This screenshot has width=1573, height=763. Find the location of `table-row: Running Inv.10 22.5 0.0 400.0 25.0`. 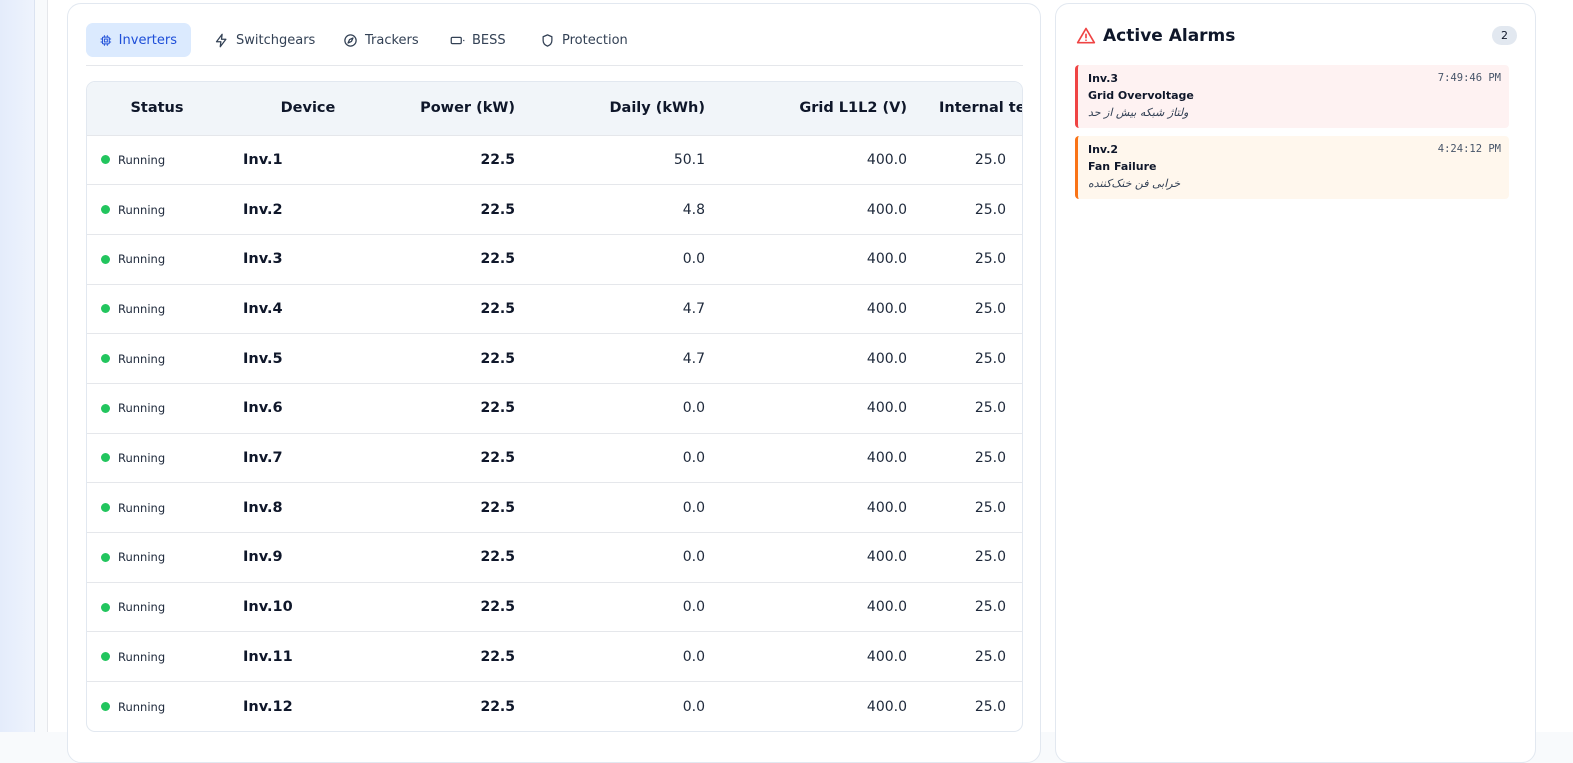

table-row: Running Inv.10 22.5 0.0 400.0 25.0 is located at coordinates (554, 607).